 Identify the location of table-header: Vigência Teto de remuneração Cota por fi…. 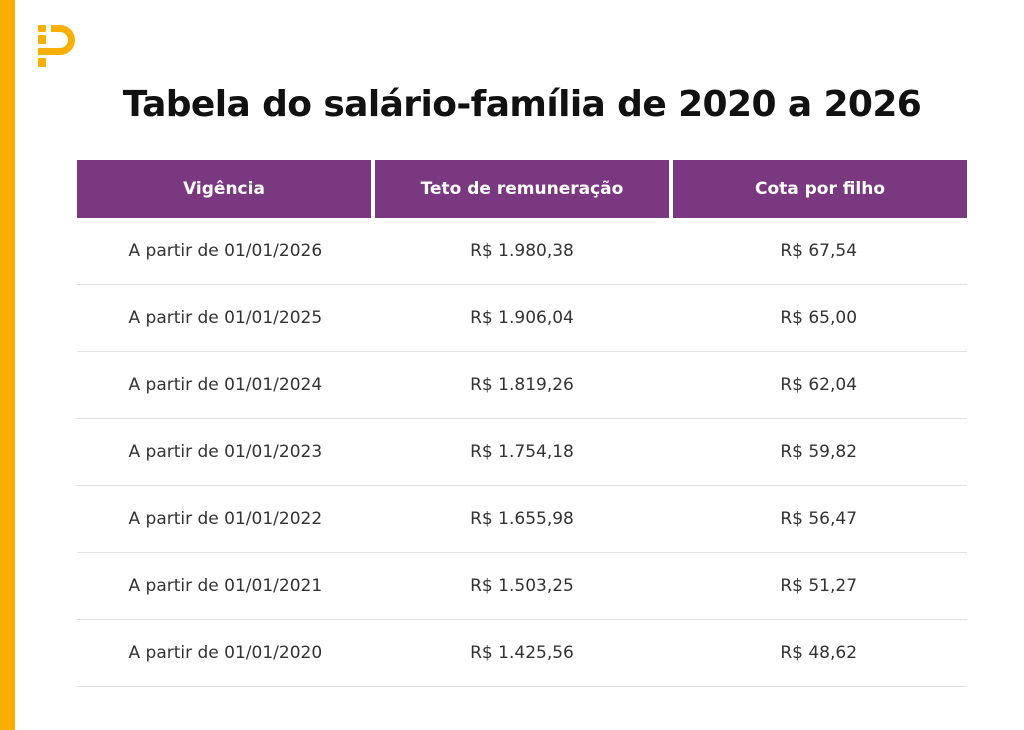
(522, 189).